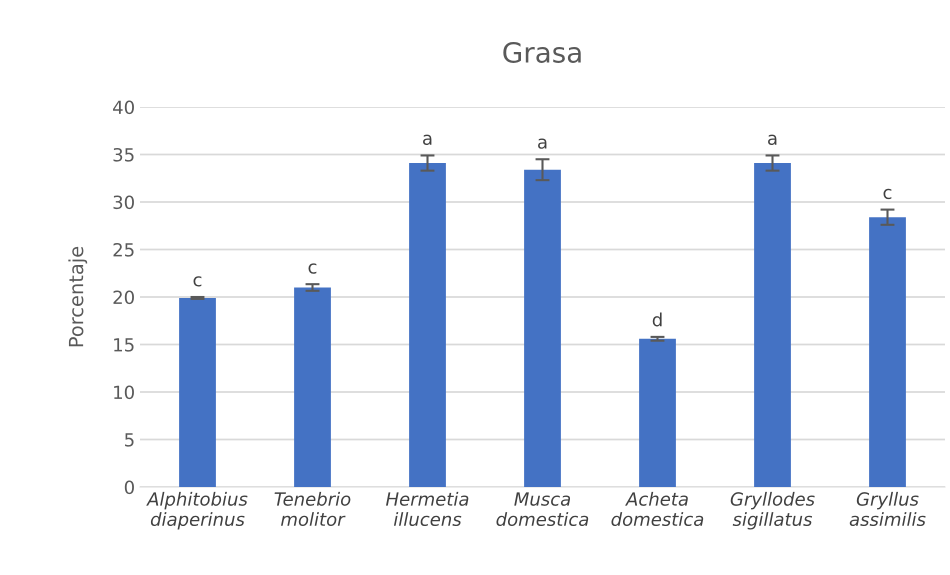 The image size is (950, 575). What do you see at coordinates (124, 345) in the screenshot?
I see `y-tick-label: 15` at bounding box center [124, 345].